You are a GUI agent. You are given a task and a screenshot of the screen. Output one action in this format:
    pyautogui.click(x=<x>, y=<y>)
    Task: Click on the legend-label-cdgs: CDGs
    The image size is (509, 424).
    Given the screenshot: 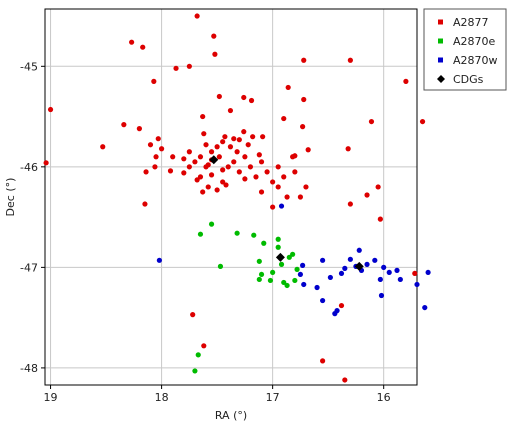 What is the action you would take?
    pyautogui.click(x=468, y=79)
    